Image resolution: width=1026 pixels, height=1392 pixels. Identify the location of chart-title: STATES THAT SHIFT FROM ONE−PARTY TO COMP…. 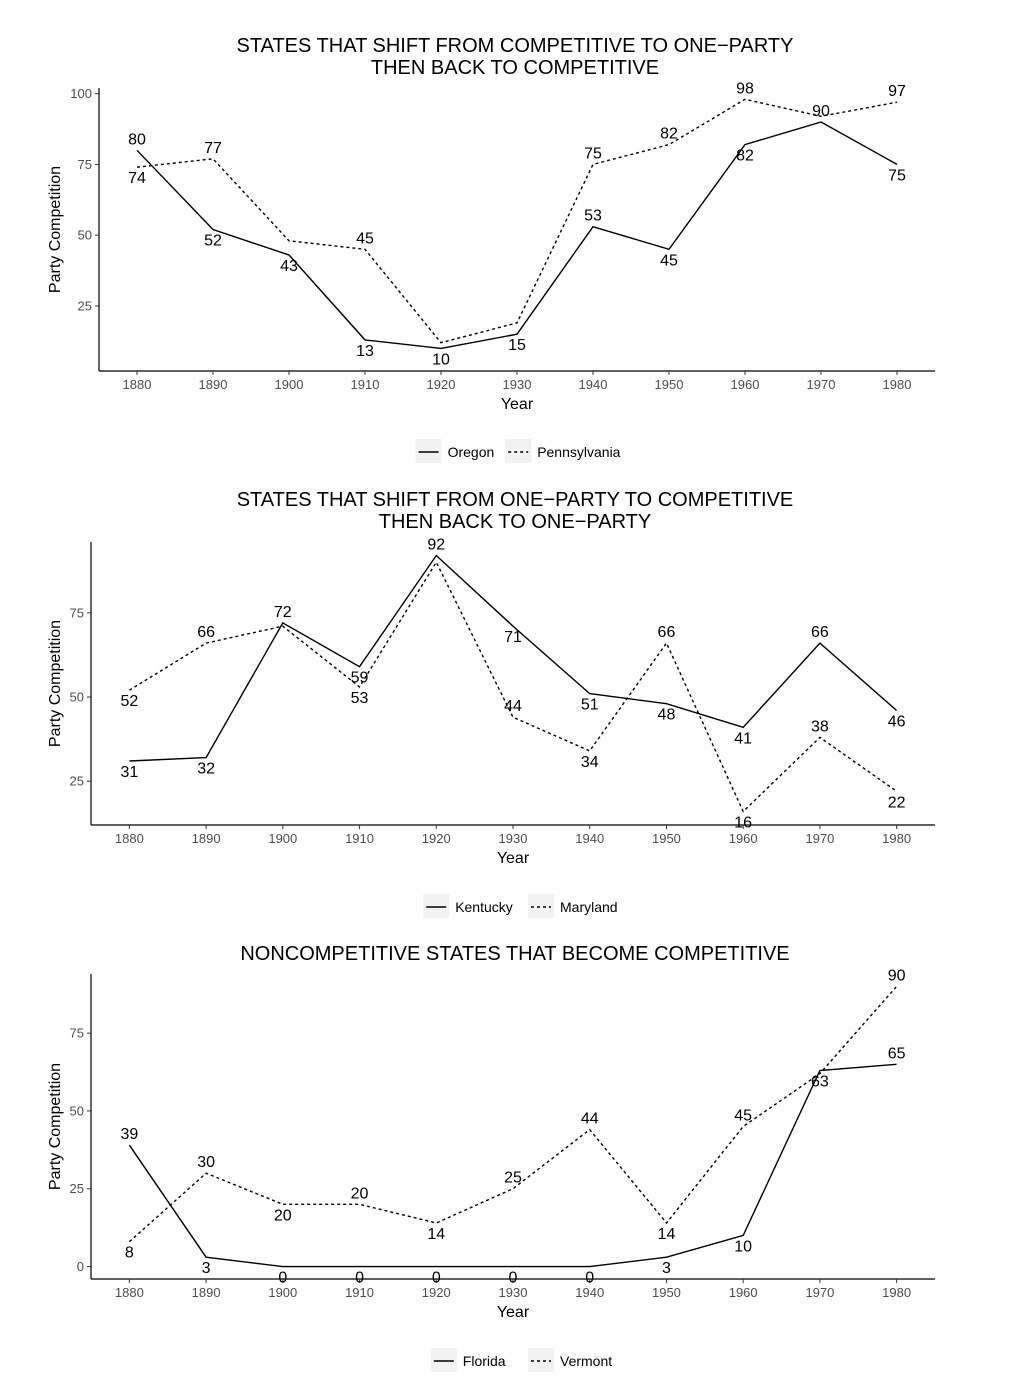
(515, 500).